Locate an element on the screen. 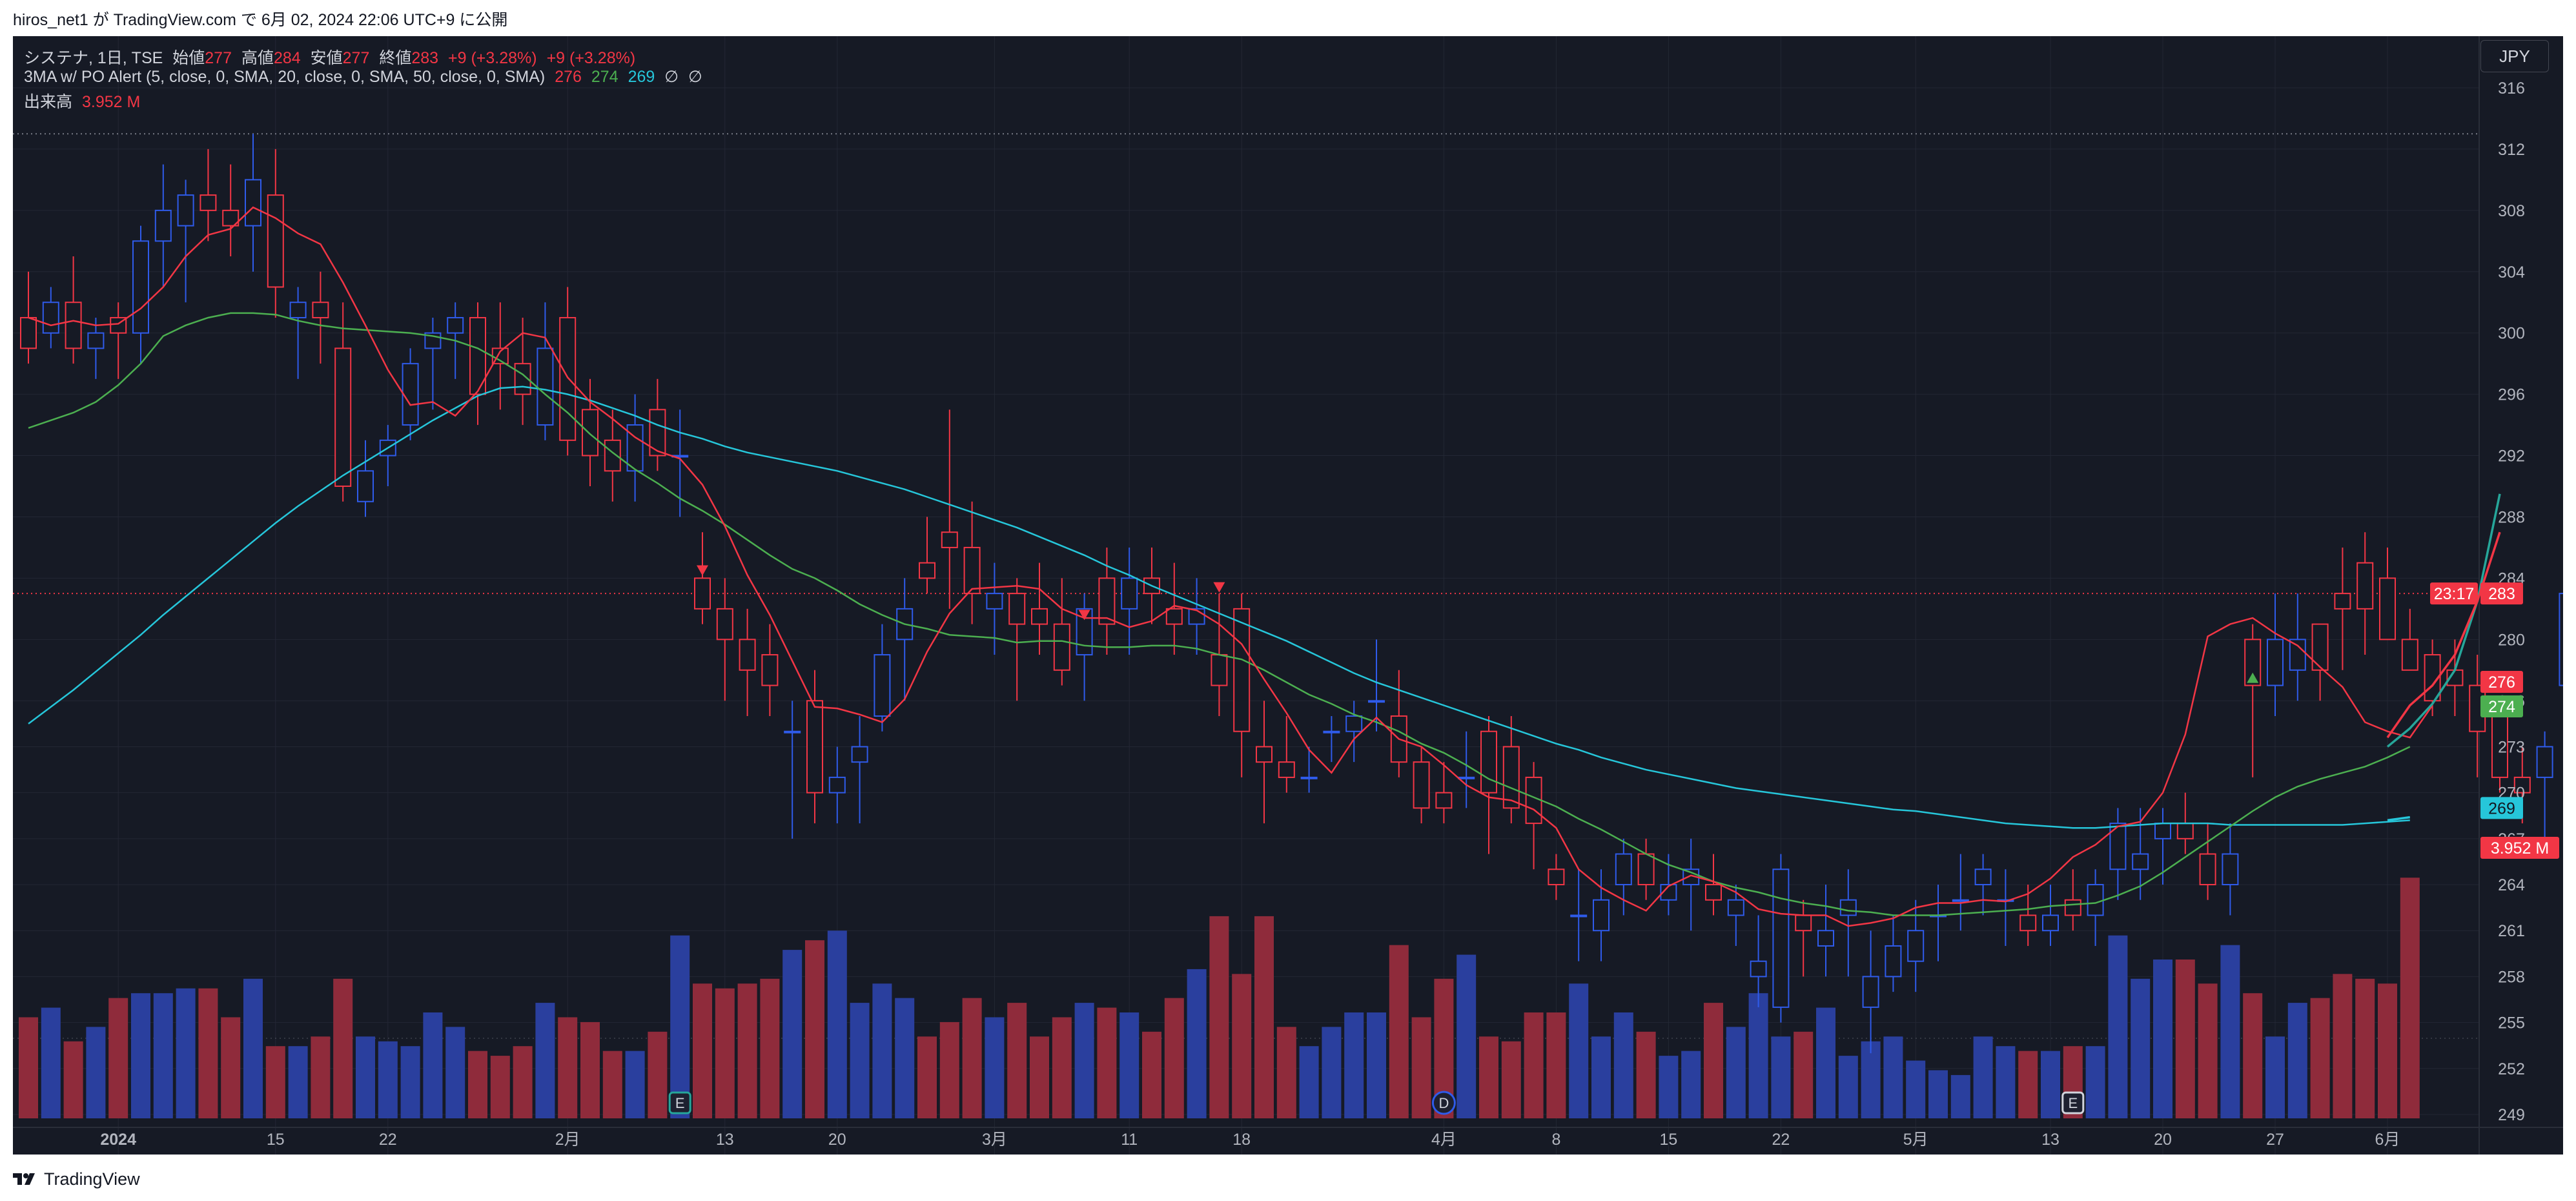  x-tick-label: 15 is located at coordinates (276, 1140).